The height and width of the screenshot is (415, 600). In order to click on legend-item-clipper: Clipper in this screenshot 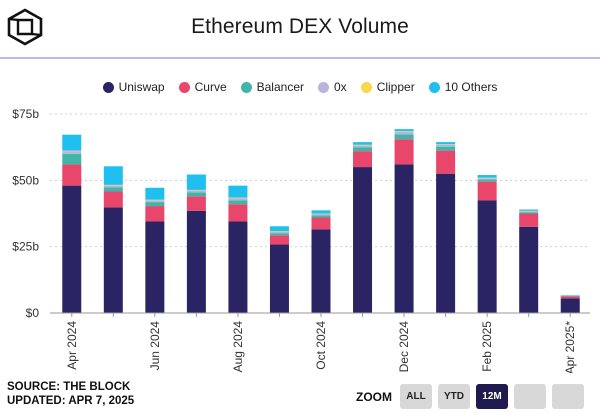, I will do `click(387, 87)`.